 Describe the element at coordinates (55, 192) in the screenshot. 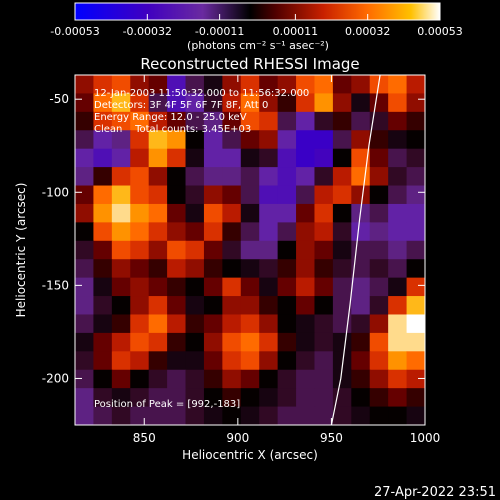

I see `y-tick-label: -100` at that location.